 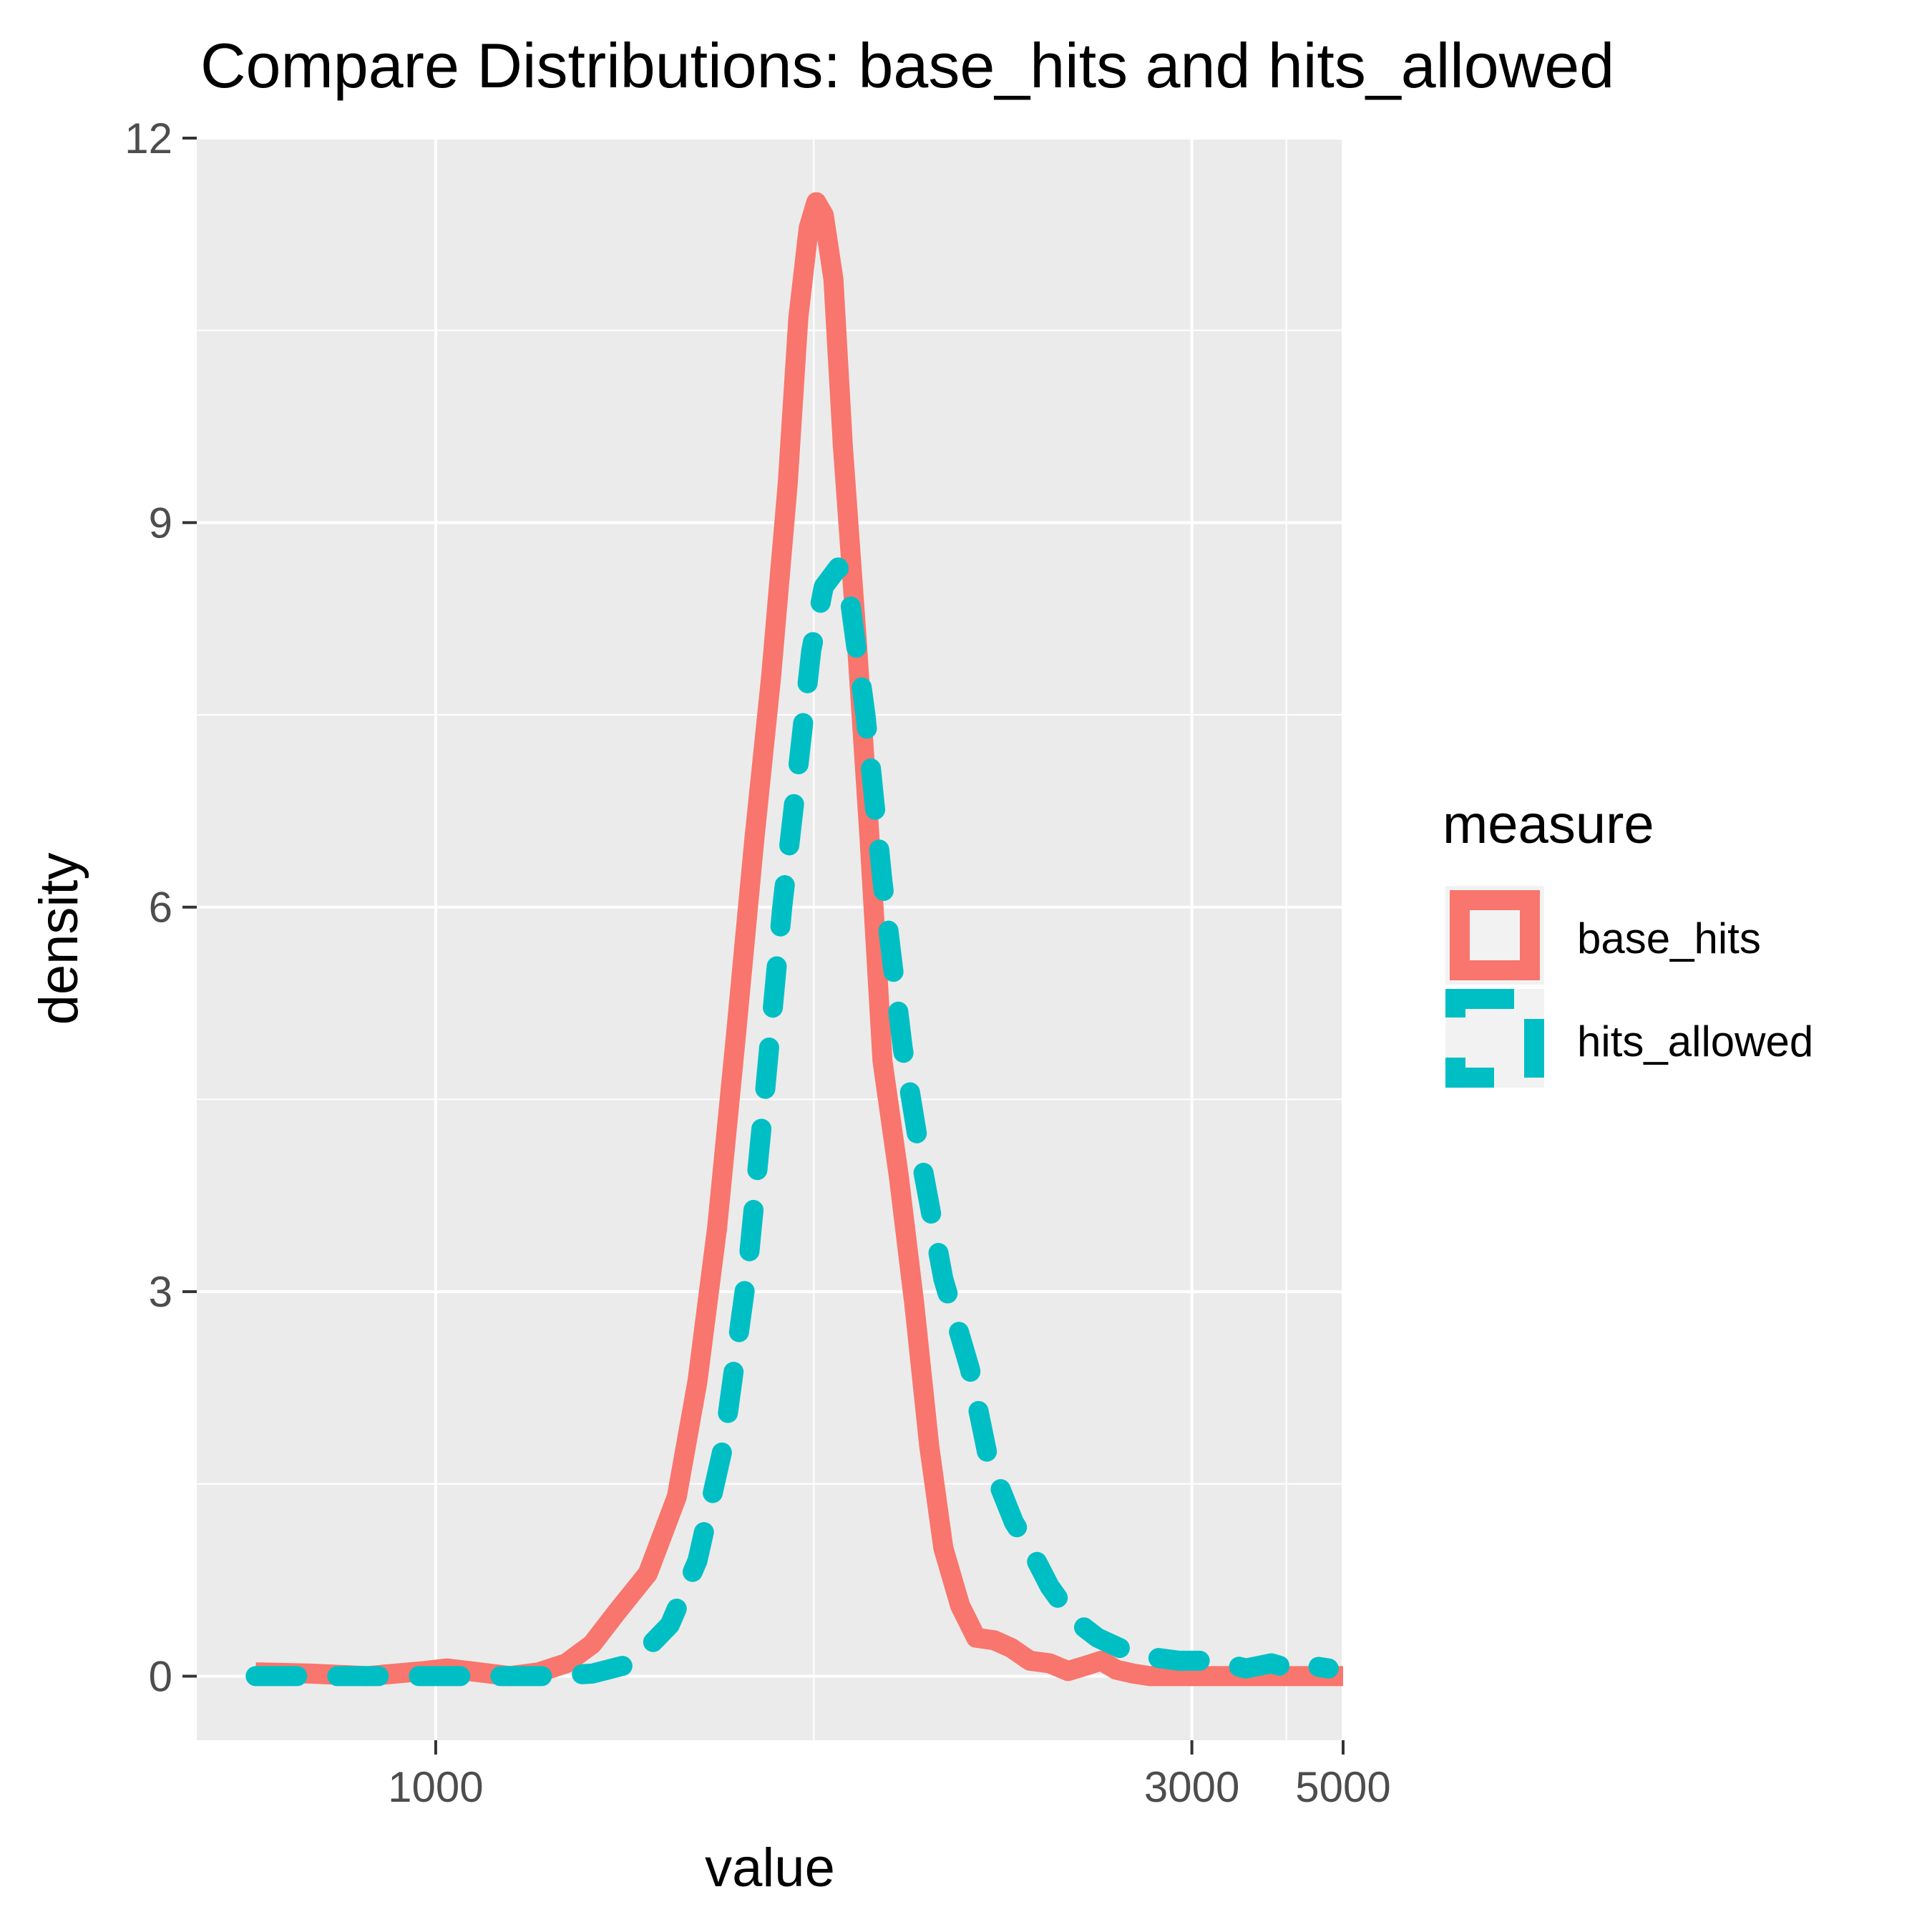 I want to click on legend-swatch-base-hits, so click(x=1495, y=935).